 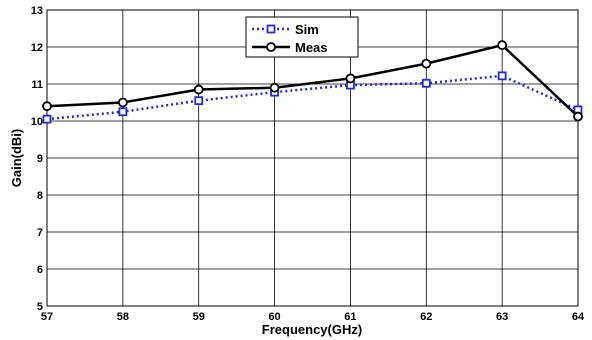 What do you see at coordinates (502, 317) in the screenshot?
I see `x-tick-label: 63` at bounding box center [502, 317].